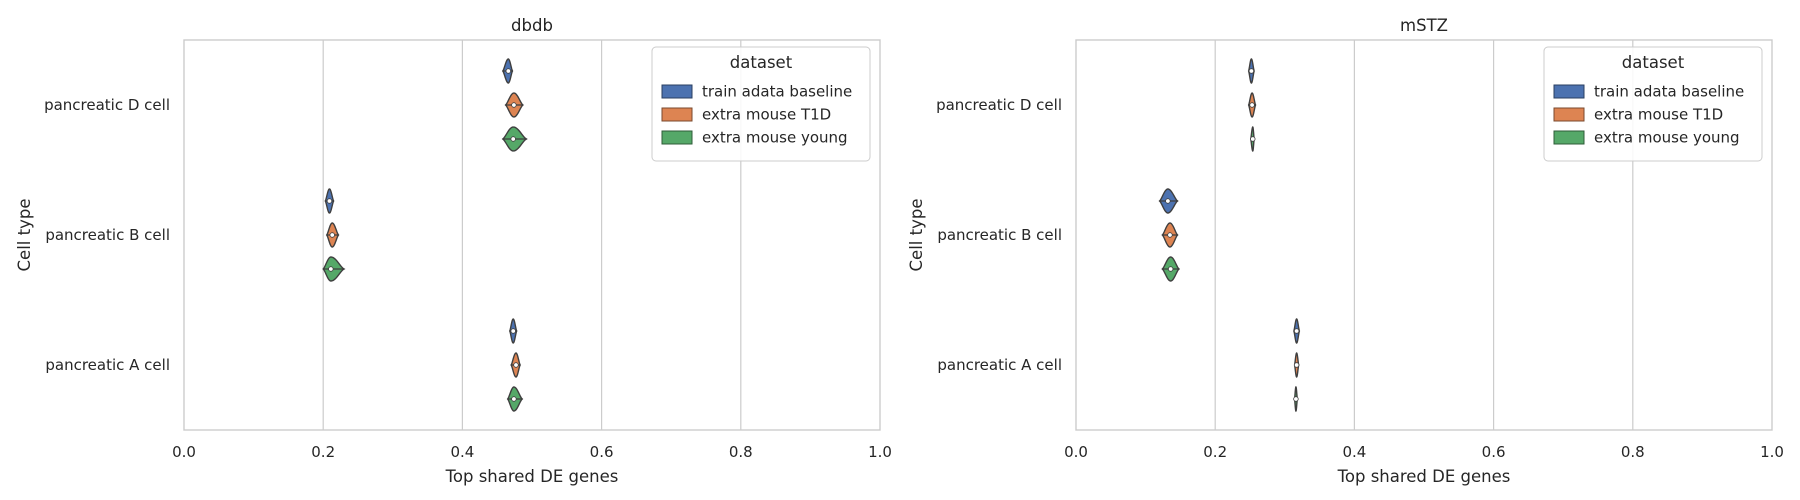 The width and height of the screenshot is (1800, 500). What do you see at coordinates (532, 25) in the screenshot?
I see `chart-title: dbdb` at bounding box center [532, 25].